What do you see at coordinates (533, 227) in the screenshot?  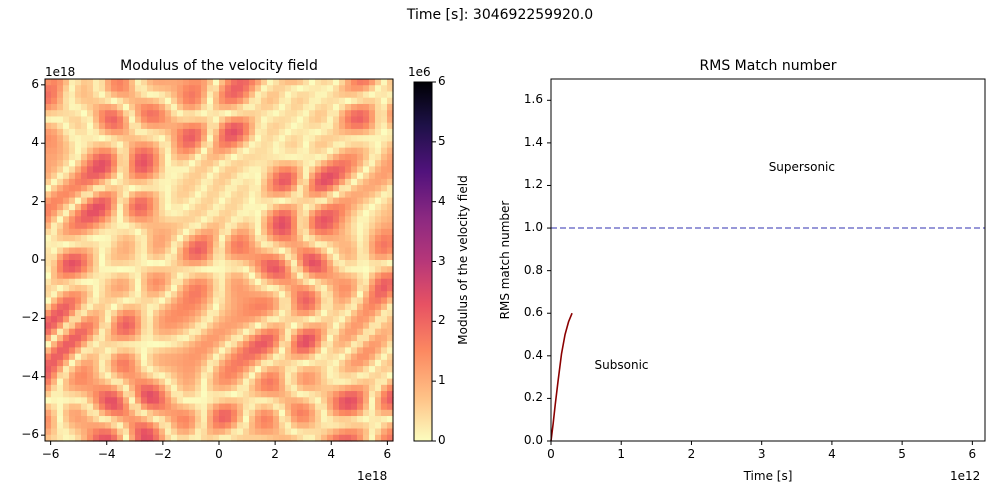 I see `line-chart-ytick-label: 1.0` at bounding box center [533, 227].